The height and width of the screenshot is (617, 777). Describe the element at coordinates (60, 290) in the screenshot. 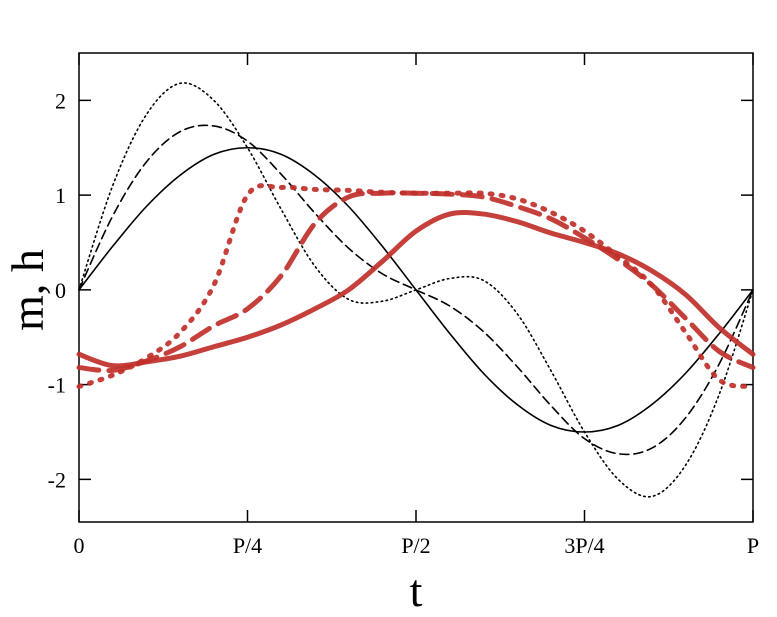

I see `y-tick-label: 0` at that location.